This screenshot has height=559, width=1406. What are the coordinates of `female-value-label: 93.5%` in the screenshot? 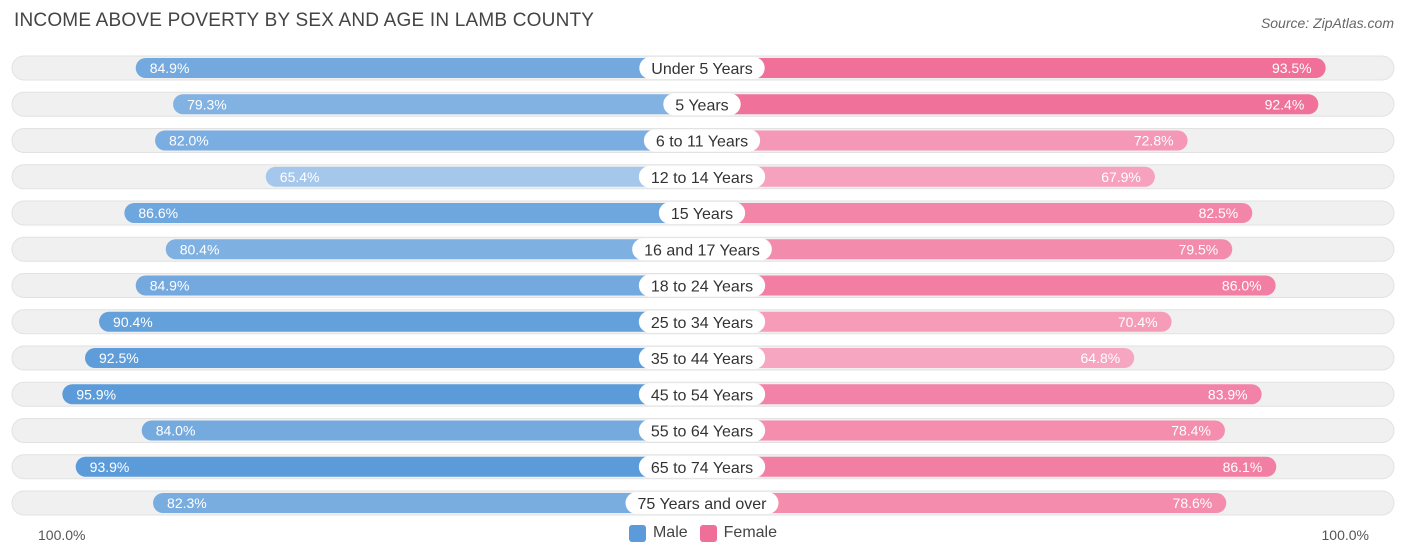 It's located at (1292, 68).